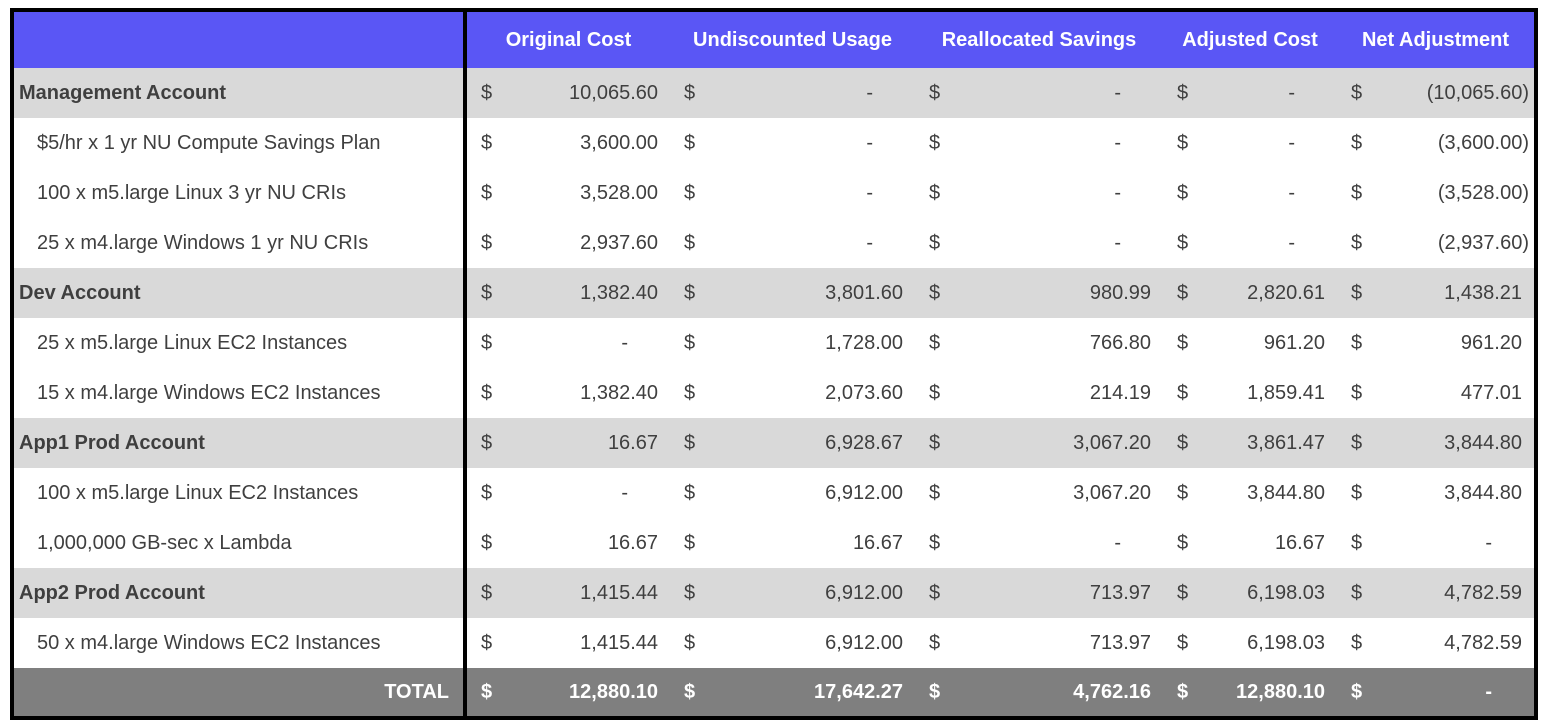  What do you see at coordinates (1483, 142) in the screenshot?
I see `cell-value: (3,600.00)` at bounding box center [1483, 142].